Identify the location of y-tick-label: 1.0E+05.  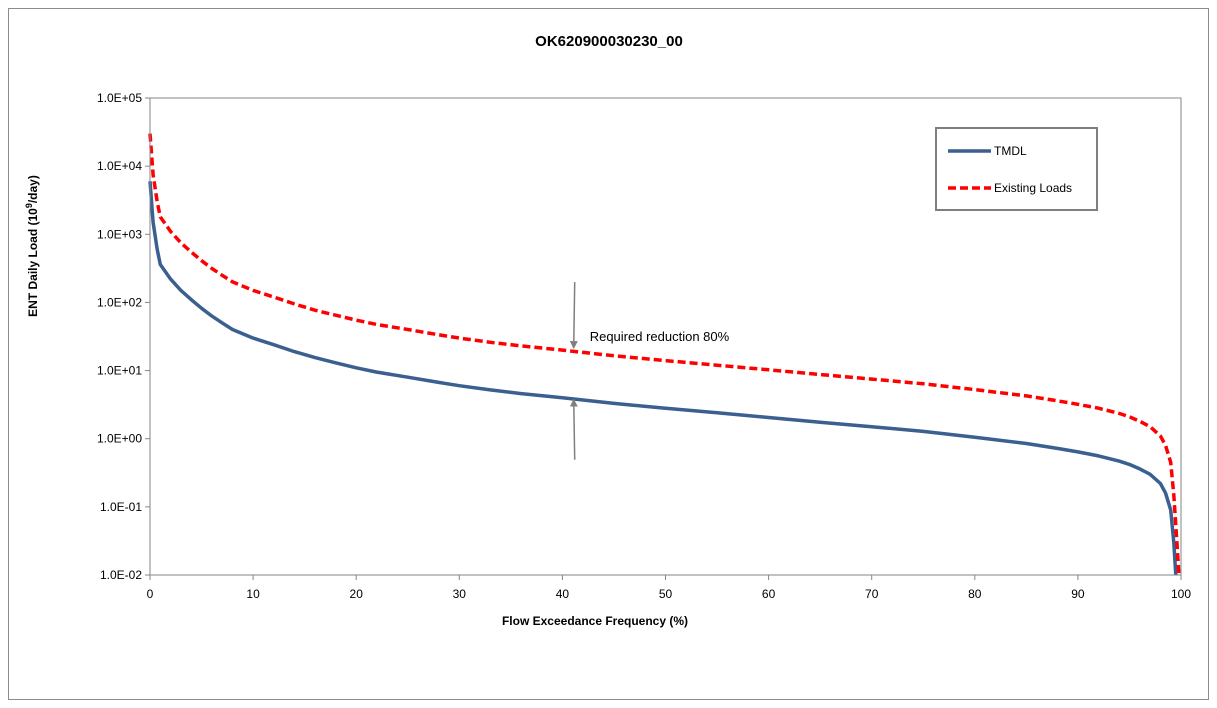
(119, 98).